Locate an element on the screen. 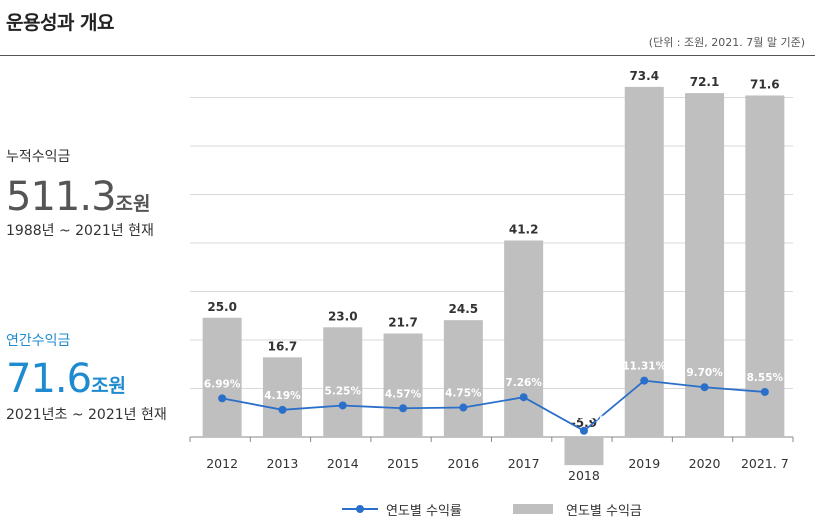 This screenshot has height=530, width=815. bar-value-label: 71.6 is located at coordinates (765, 84).